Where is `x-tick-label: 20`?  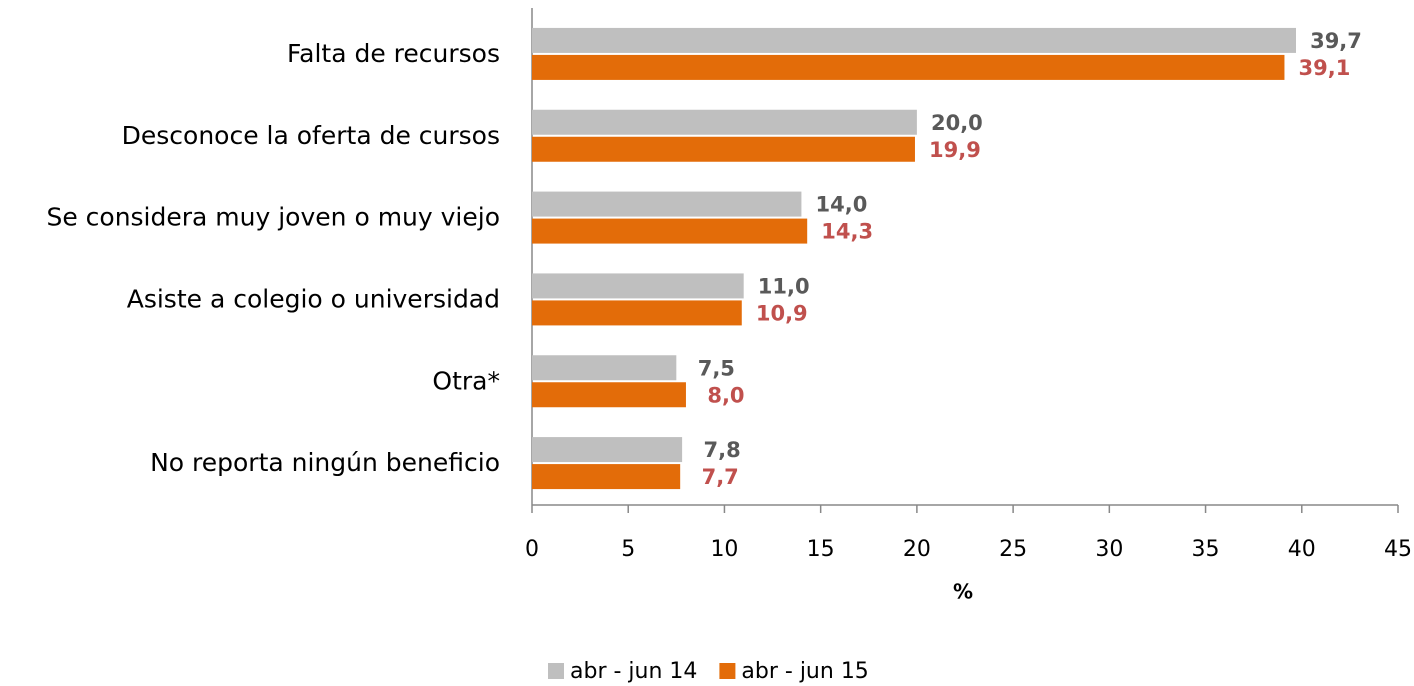
x-tick-label: 20 is located at coordinates (917, 549).